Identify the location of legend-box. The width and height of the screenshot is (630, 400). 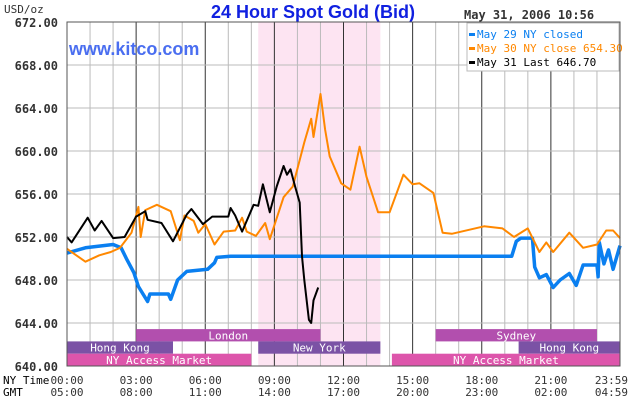
(543, 47).